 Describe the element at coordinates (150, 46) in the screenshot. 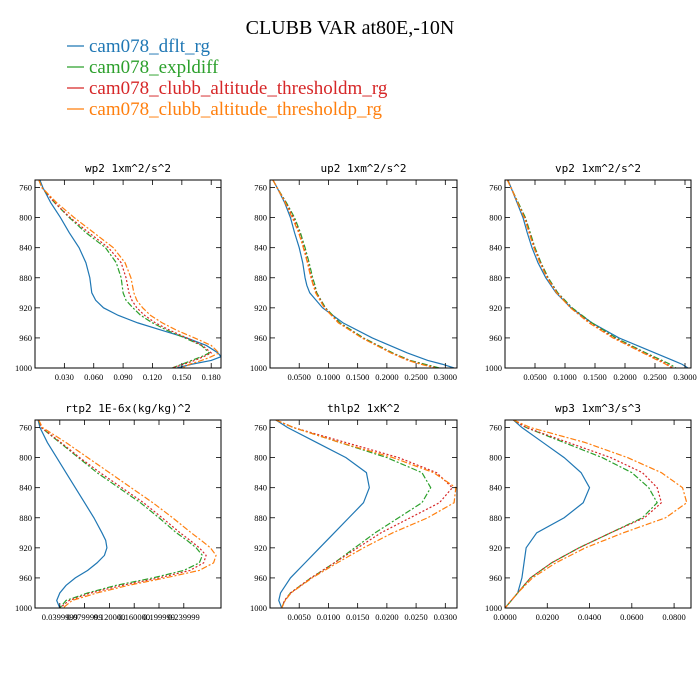

I see `legend-label: cam078_dflt_rg` at that location.